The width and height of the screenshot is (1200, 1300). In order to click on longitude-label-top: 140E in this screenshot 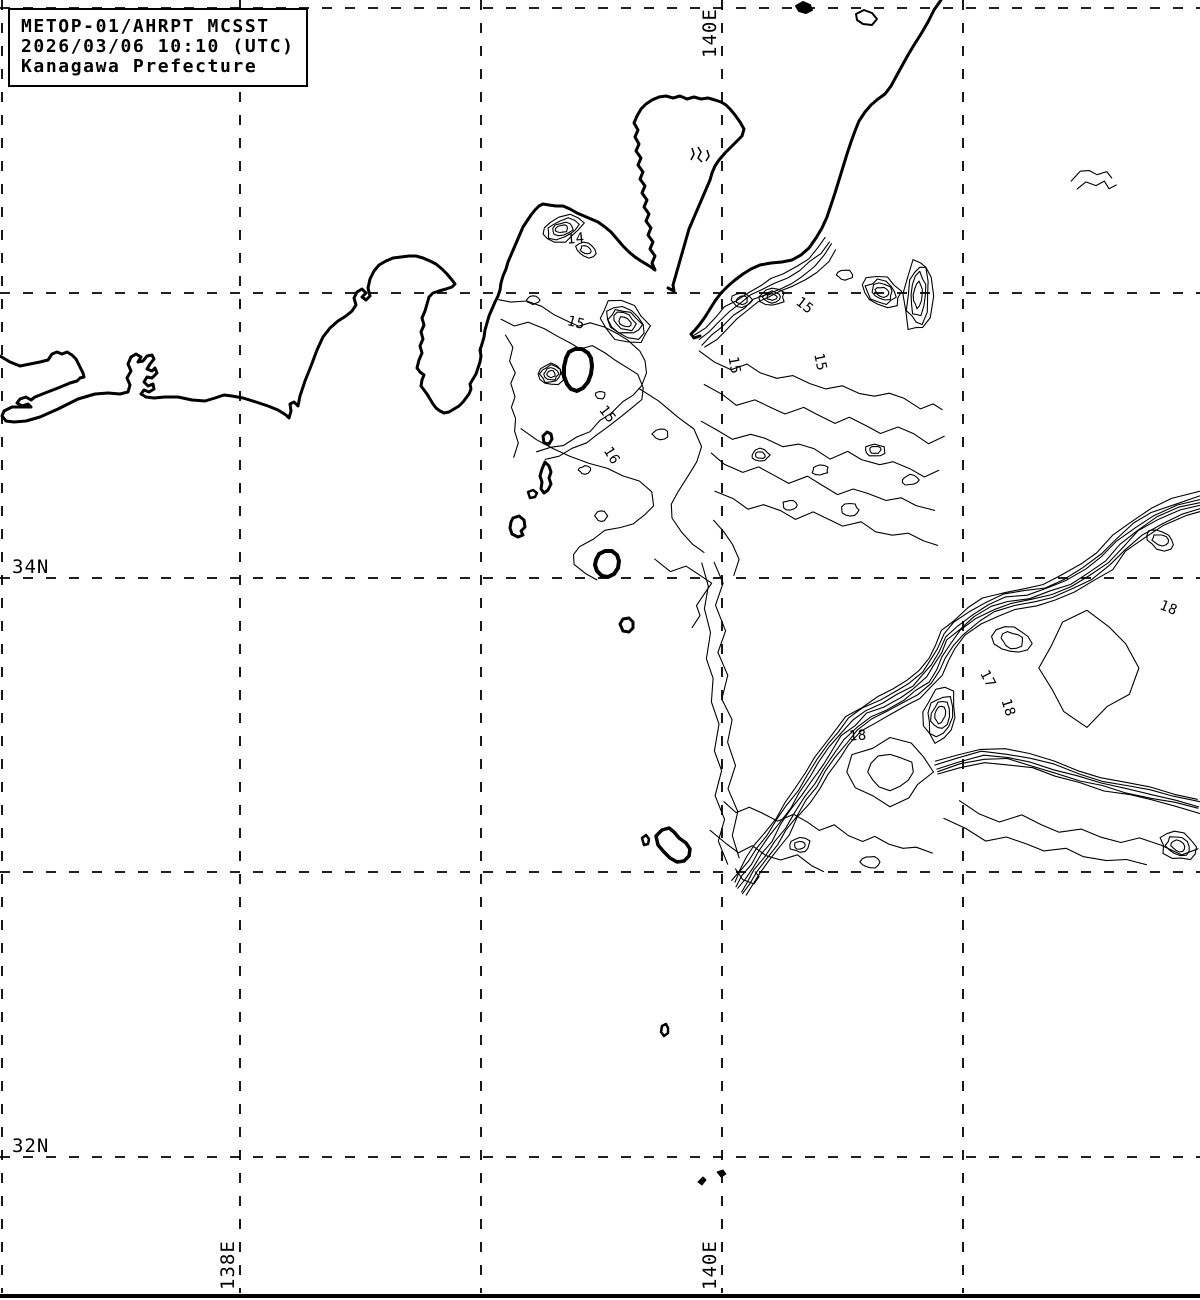, I will do `click(710, 33)`.